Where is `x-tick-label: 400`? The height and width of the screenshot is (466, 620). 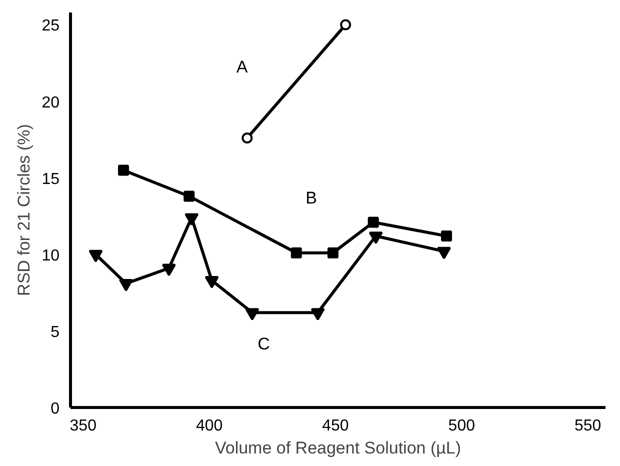 x-tick-label: 400 is located at coordinates (209, 426).